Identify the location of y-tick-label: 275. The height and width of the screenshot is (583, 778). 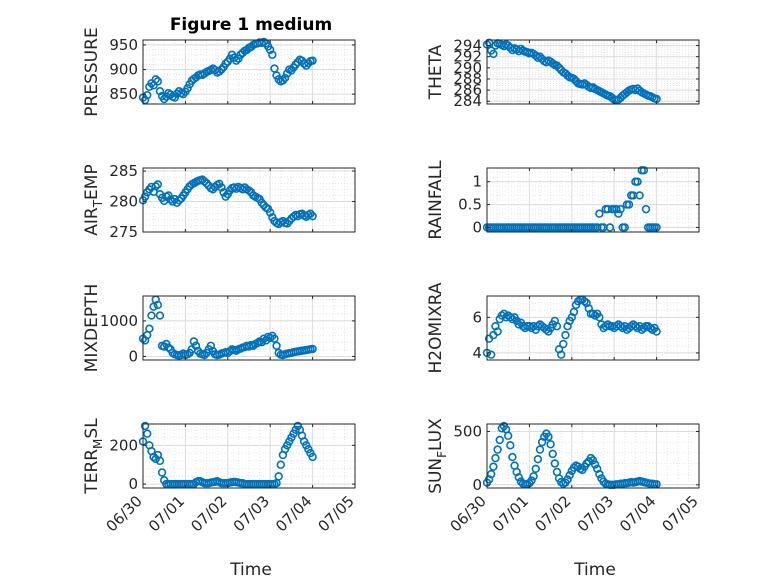
(123, 232).